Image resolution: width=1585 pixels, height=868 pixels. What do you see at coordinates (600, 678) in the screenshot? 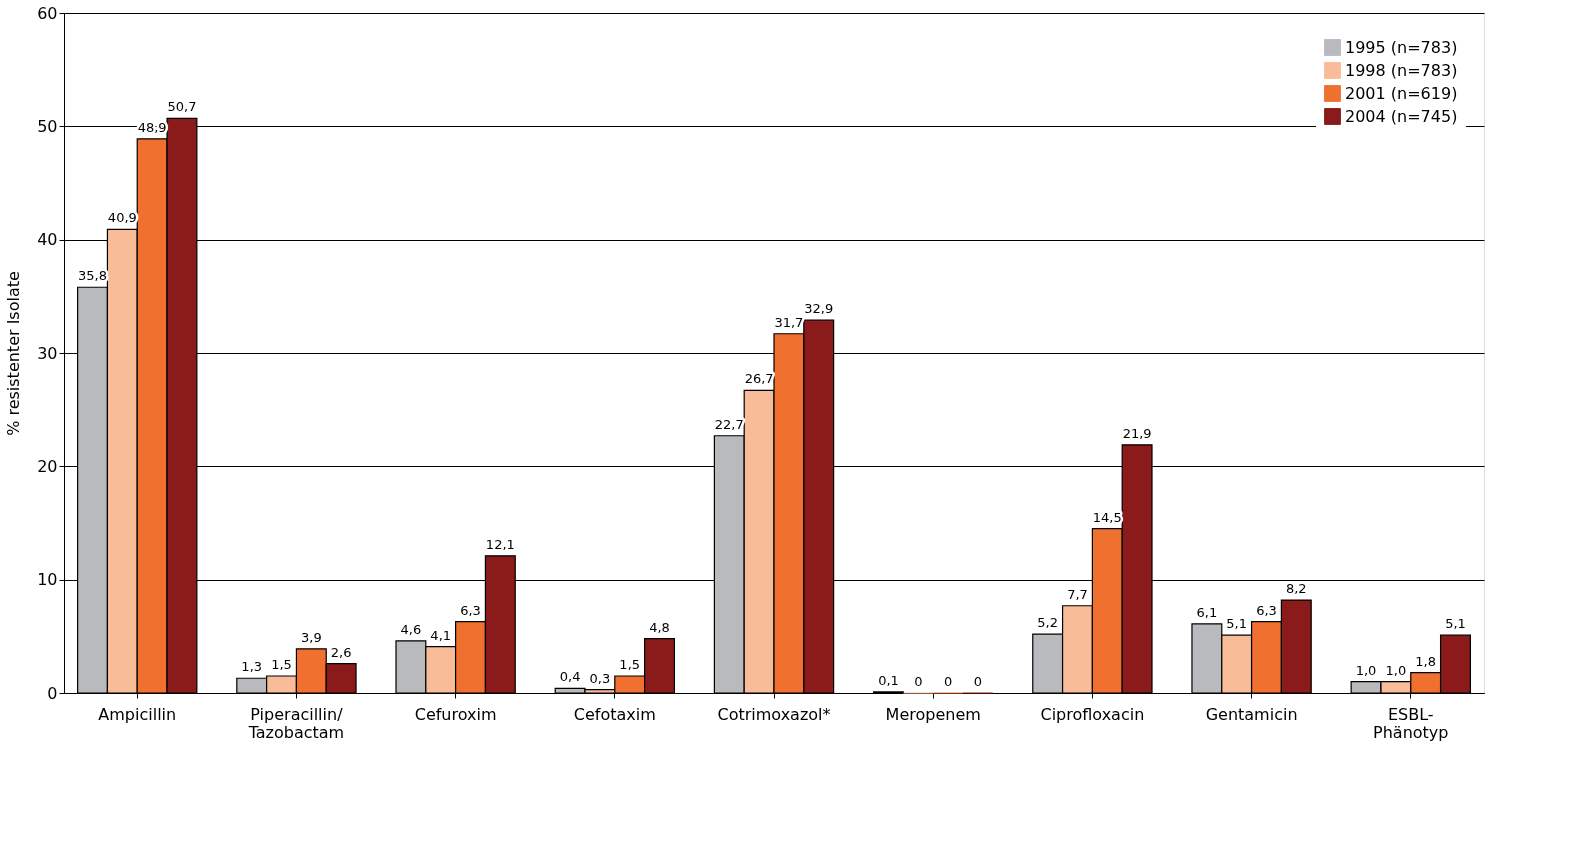
I see `data-label: 0,3` at bounding box center [600, 678].